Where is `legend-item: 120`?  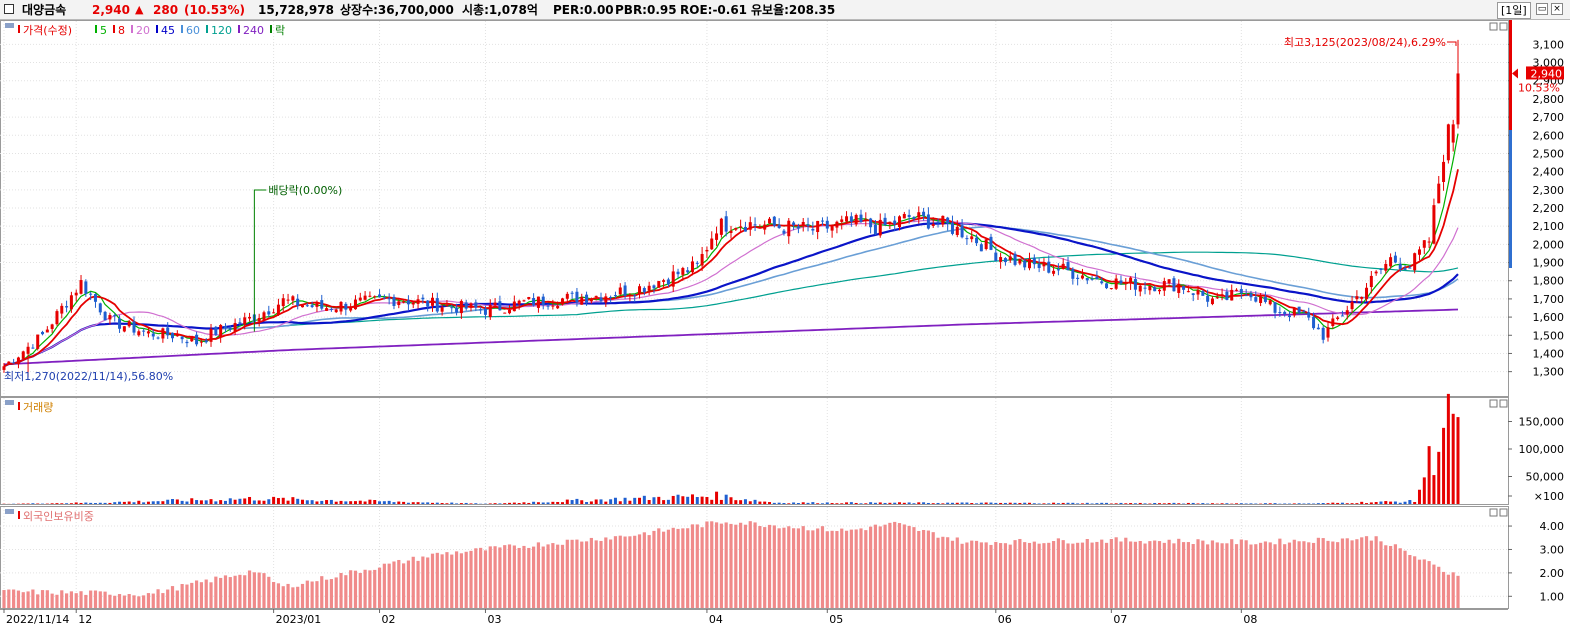 legend-item: 120 is located at coordinates (221, 30).